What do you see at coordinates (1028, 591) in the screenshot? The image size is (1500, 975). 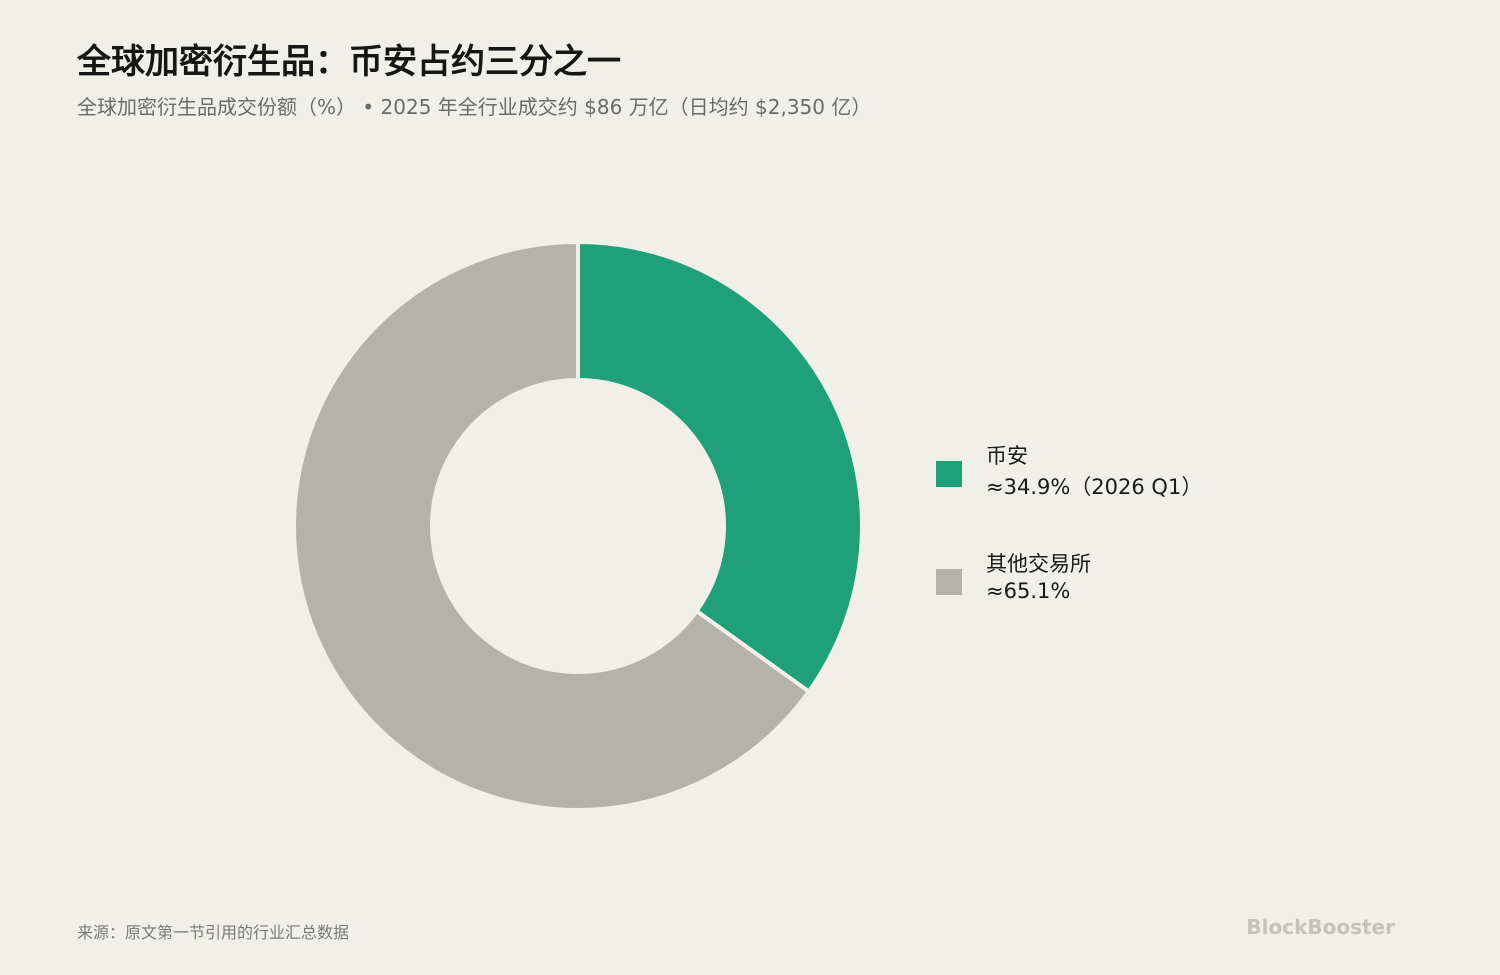 I see `legend-value-others: ≈65.1%` at bounding box center [1028, 591].